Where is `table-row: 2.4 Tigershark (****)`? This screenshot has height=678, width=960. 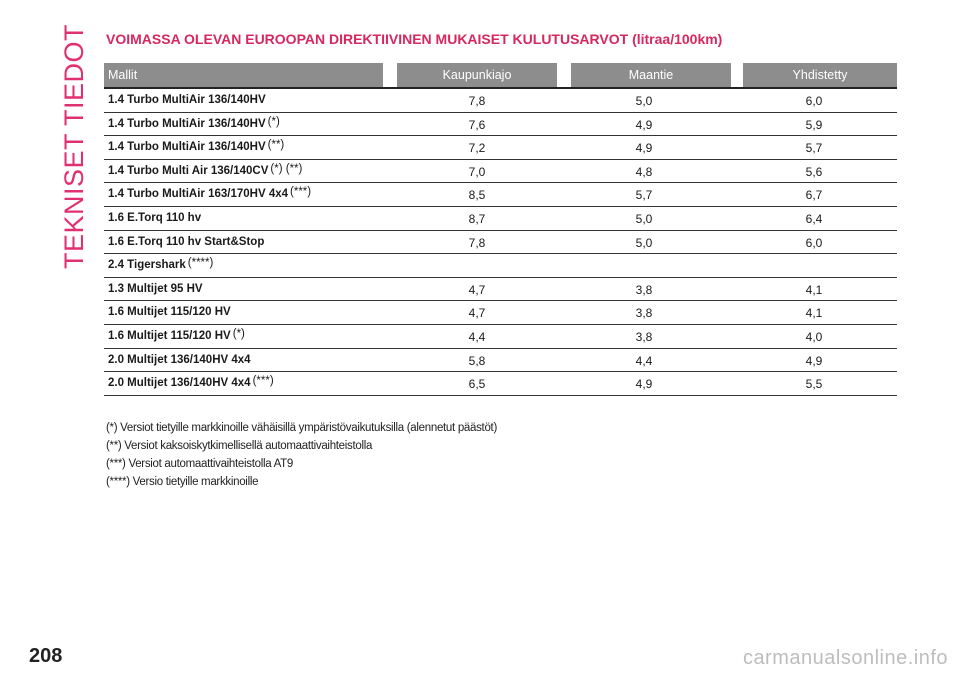
table-row: 2.4 Tigershark (****) is located at coordinates (500, 266).